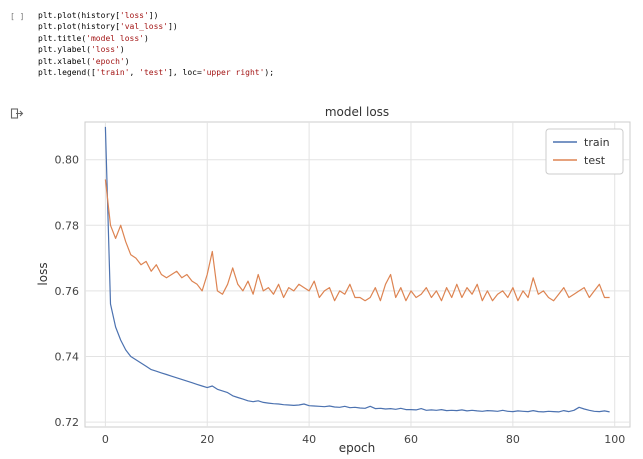  I want to click on code-string: 'epoch', so click(107, 61).